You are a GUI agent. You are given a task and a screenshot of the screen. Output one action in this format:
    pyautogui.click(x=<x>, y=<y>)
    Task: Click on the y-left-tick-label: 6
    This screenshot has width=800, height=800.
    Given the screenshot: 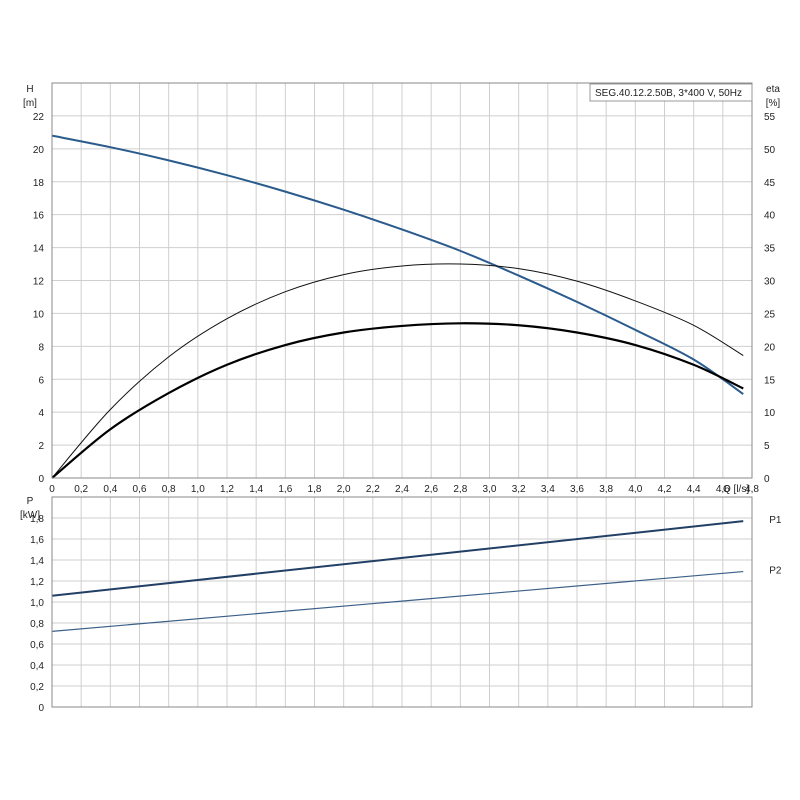 What is the action you would take?
    pyautogui.click(x=41, y=380)
    